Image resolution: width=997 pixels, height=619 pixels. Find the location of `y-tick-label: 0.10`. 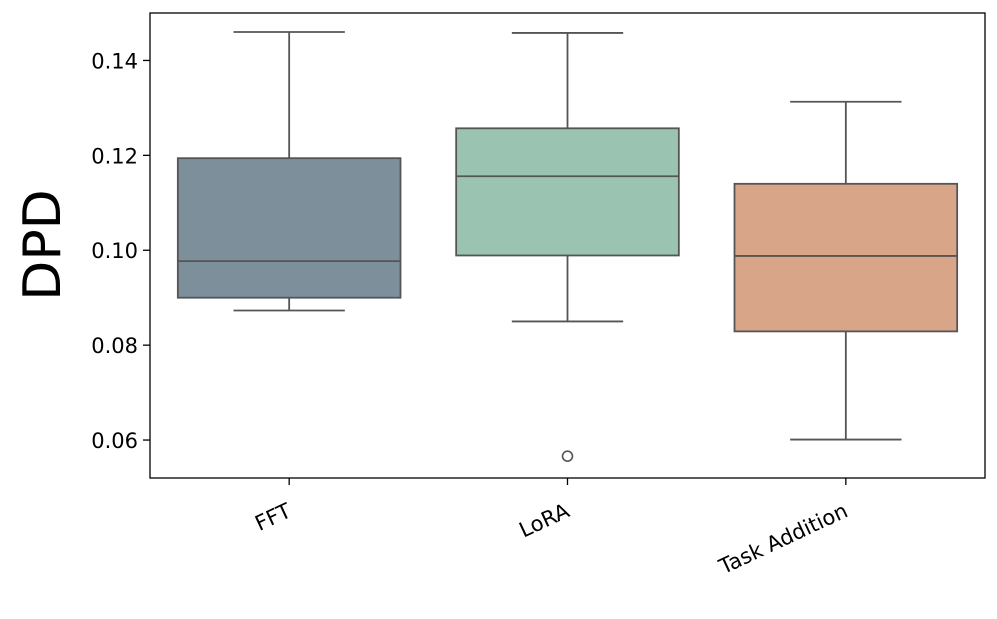

y-tick-label: 0.10 is located at coordinates (114, 251).